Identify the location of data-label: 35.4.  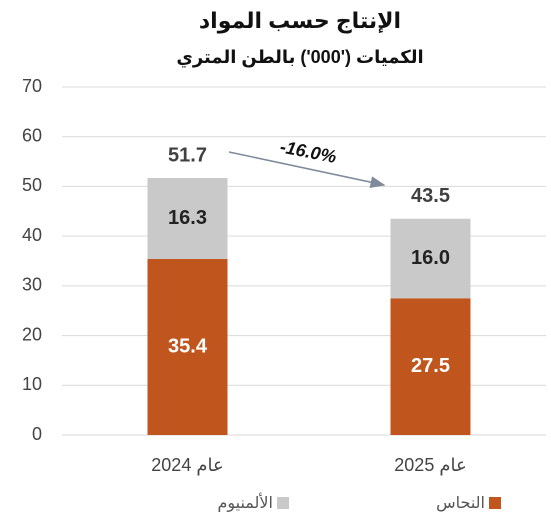
(188, 346).